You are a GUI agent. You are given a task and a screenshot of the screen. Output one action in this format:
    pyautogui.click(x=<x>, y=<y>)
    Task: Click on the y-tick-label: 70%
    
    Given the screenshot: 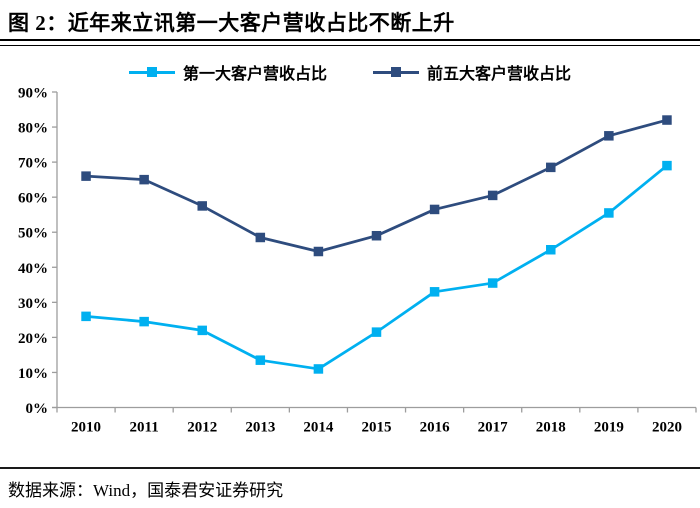 What is the action you would take?
    pyautogui.click(x=33, y=164)
    